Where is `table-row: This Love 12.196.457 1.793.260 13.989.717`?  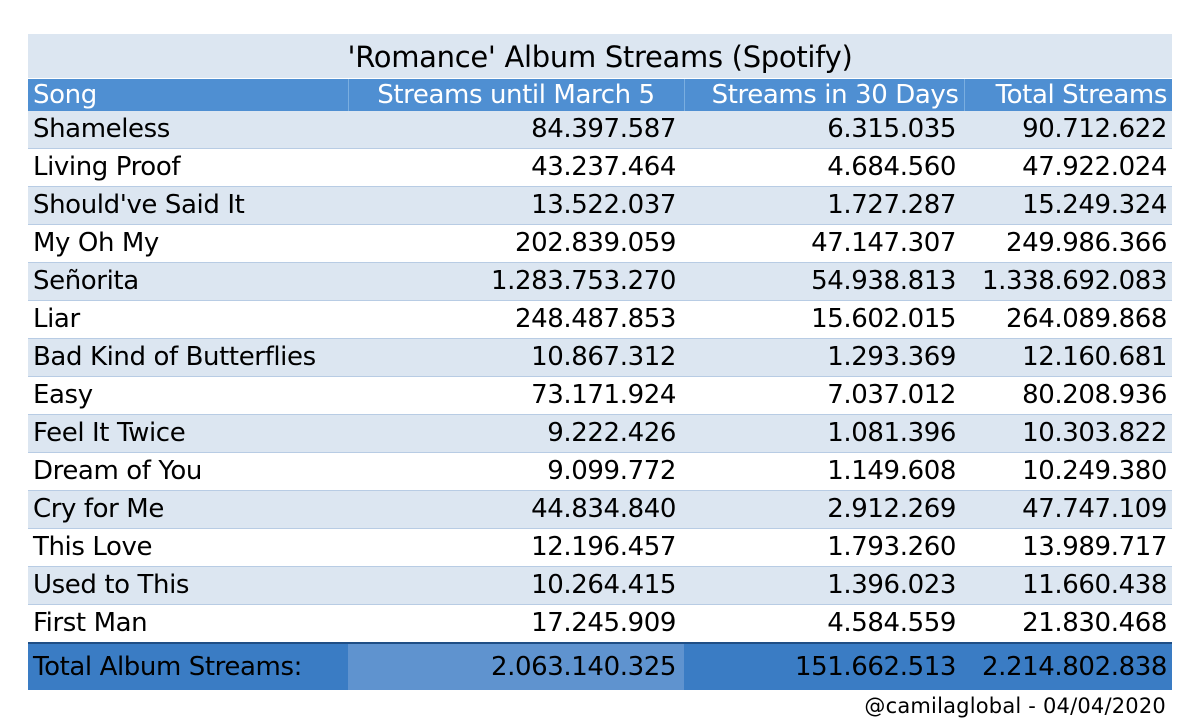
table-row: This Love 12.196.457 1.793.260 13.989.717 is located at coordinates (600, 547).